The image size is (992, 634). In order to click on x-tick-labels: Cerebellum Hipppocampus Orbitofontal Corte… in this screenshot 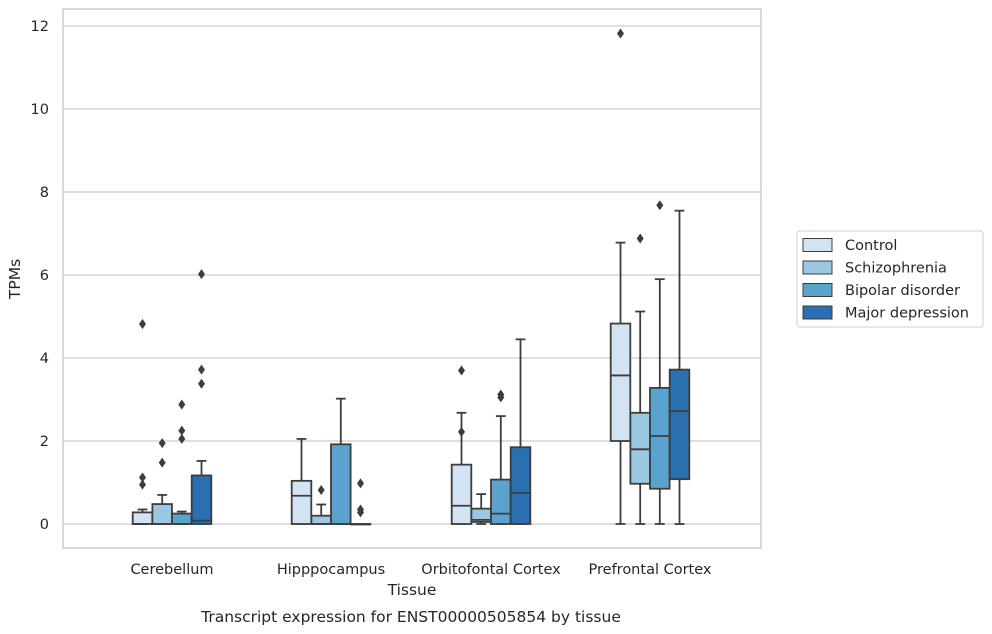, I will do `click(420, 570)`.